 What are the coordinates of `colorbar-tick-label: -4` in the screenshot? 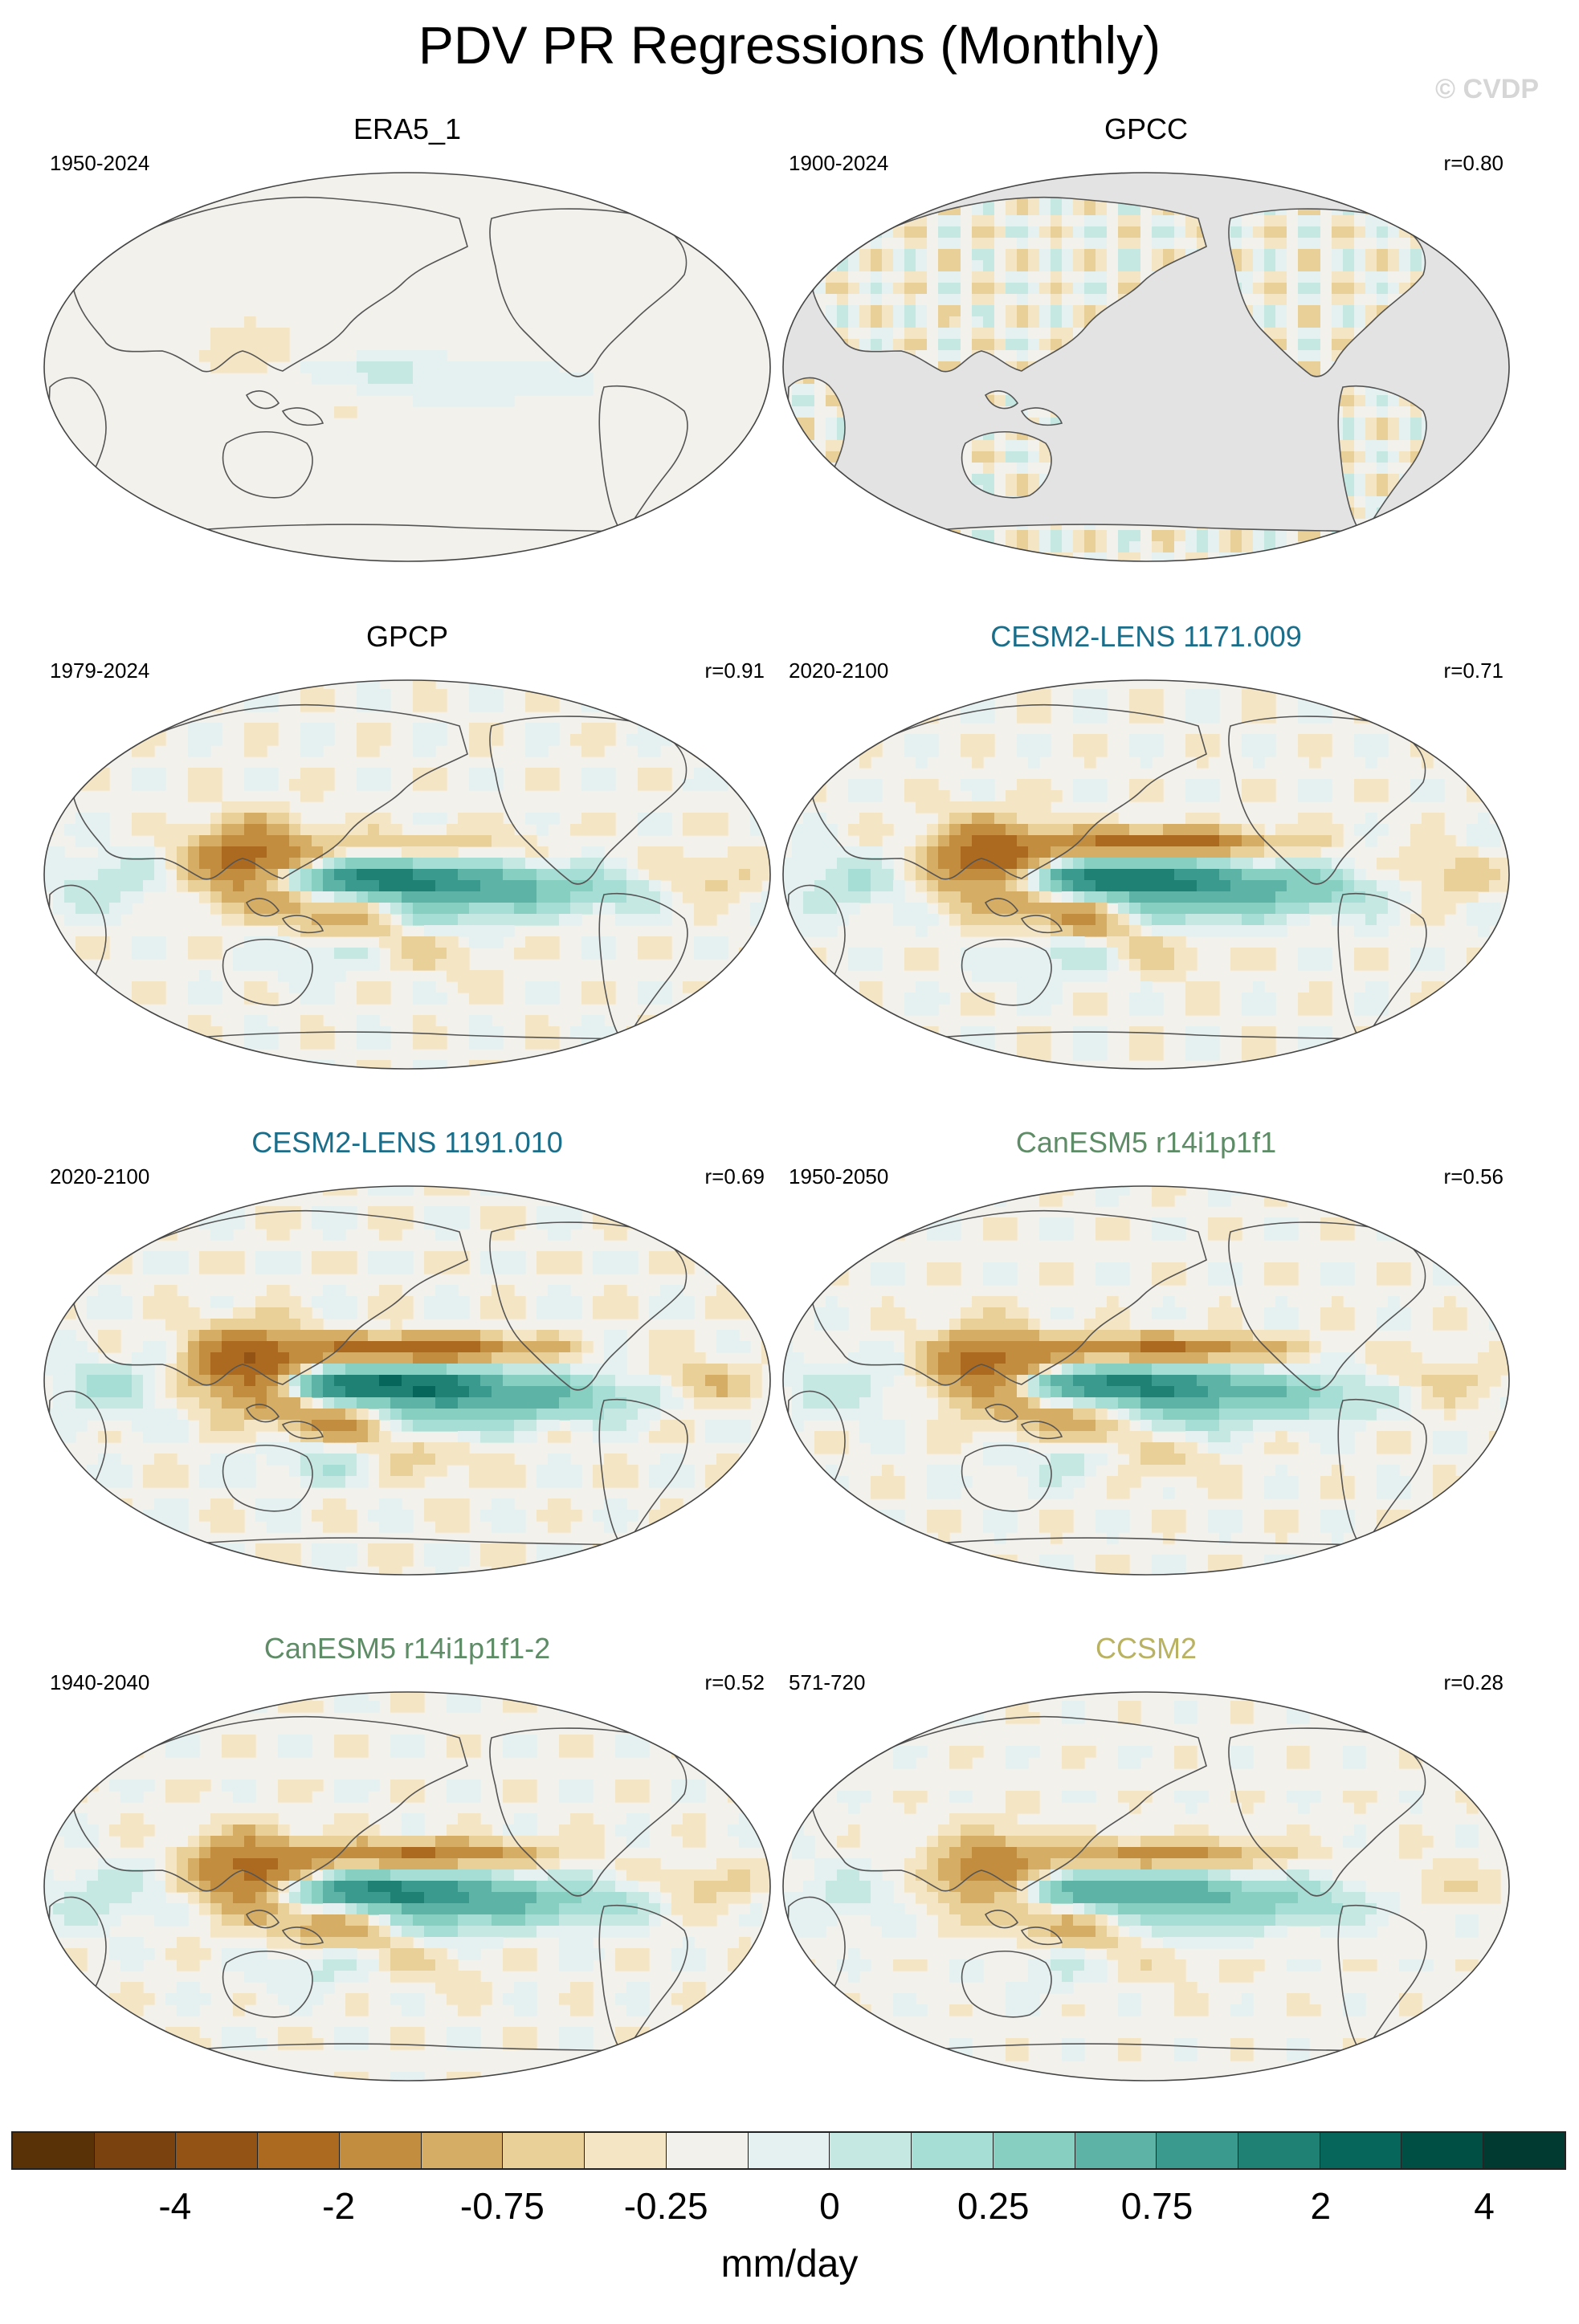 It's located at (175, 2206).